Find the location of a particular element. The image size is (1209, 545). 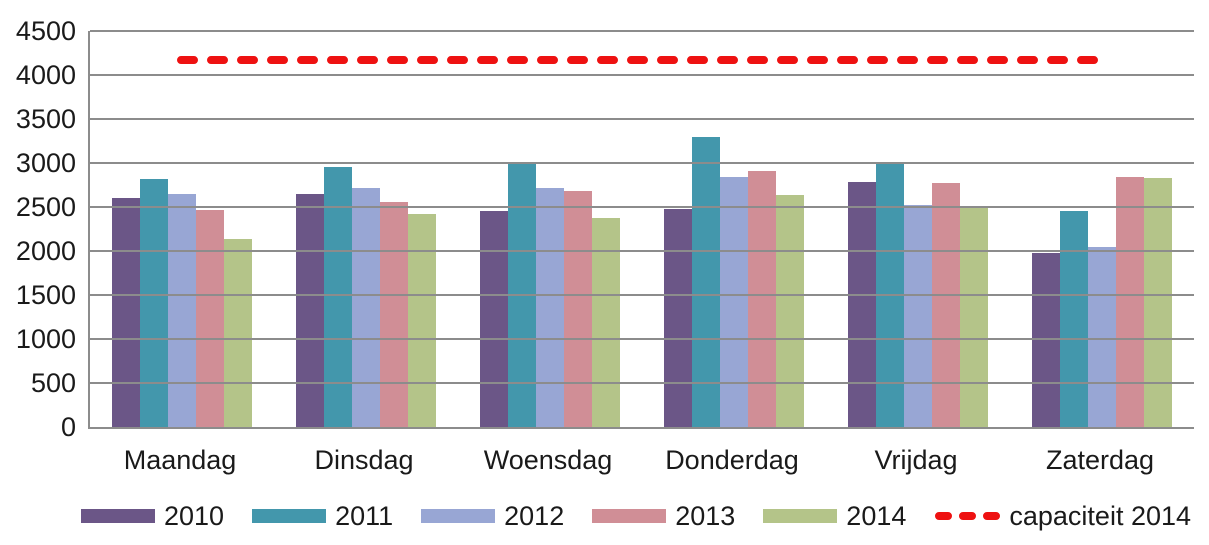

legend-item-2014: 2014 is located at coordinates (834, 516).